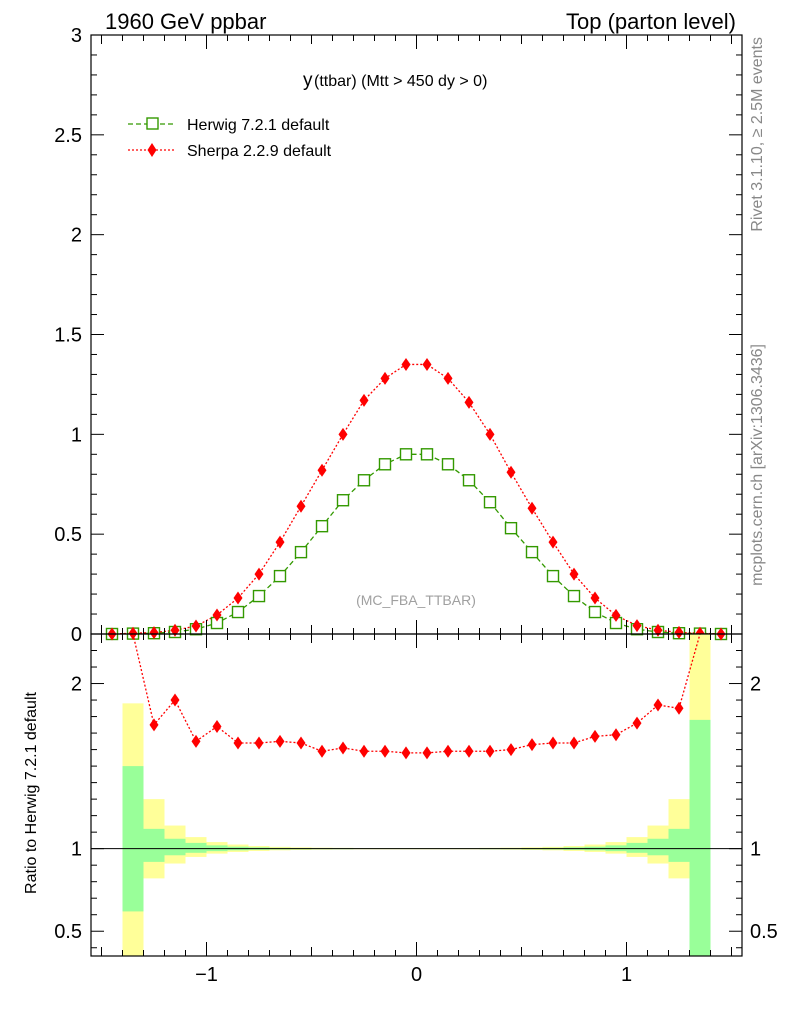 The width and height of the screenshot is (786, 1024). I want to click on main-ytick-label: 2, so click(76, 236).